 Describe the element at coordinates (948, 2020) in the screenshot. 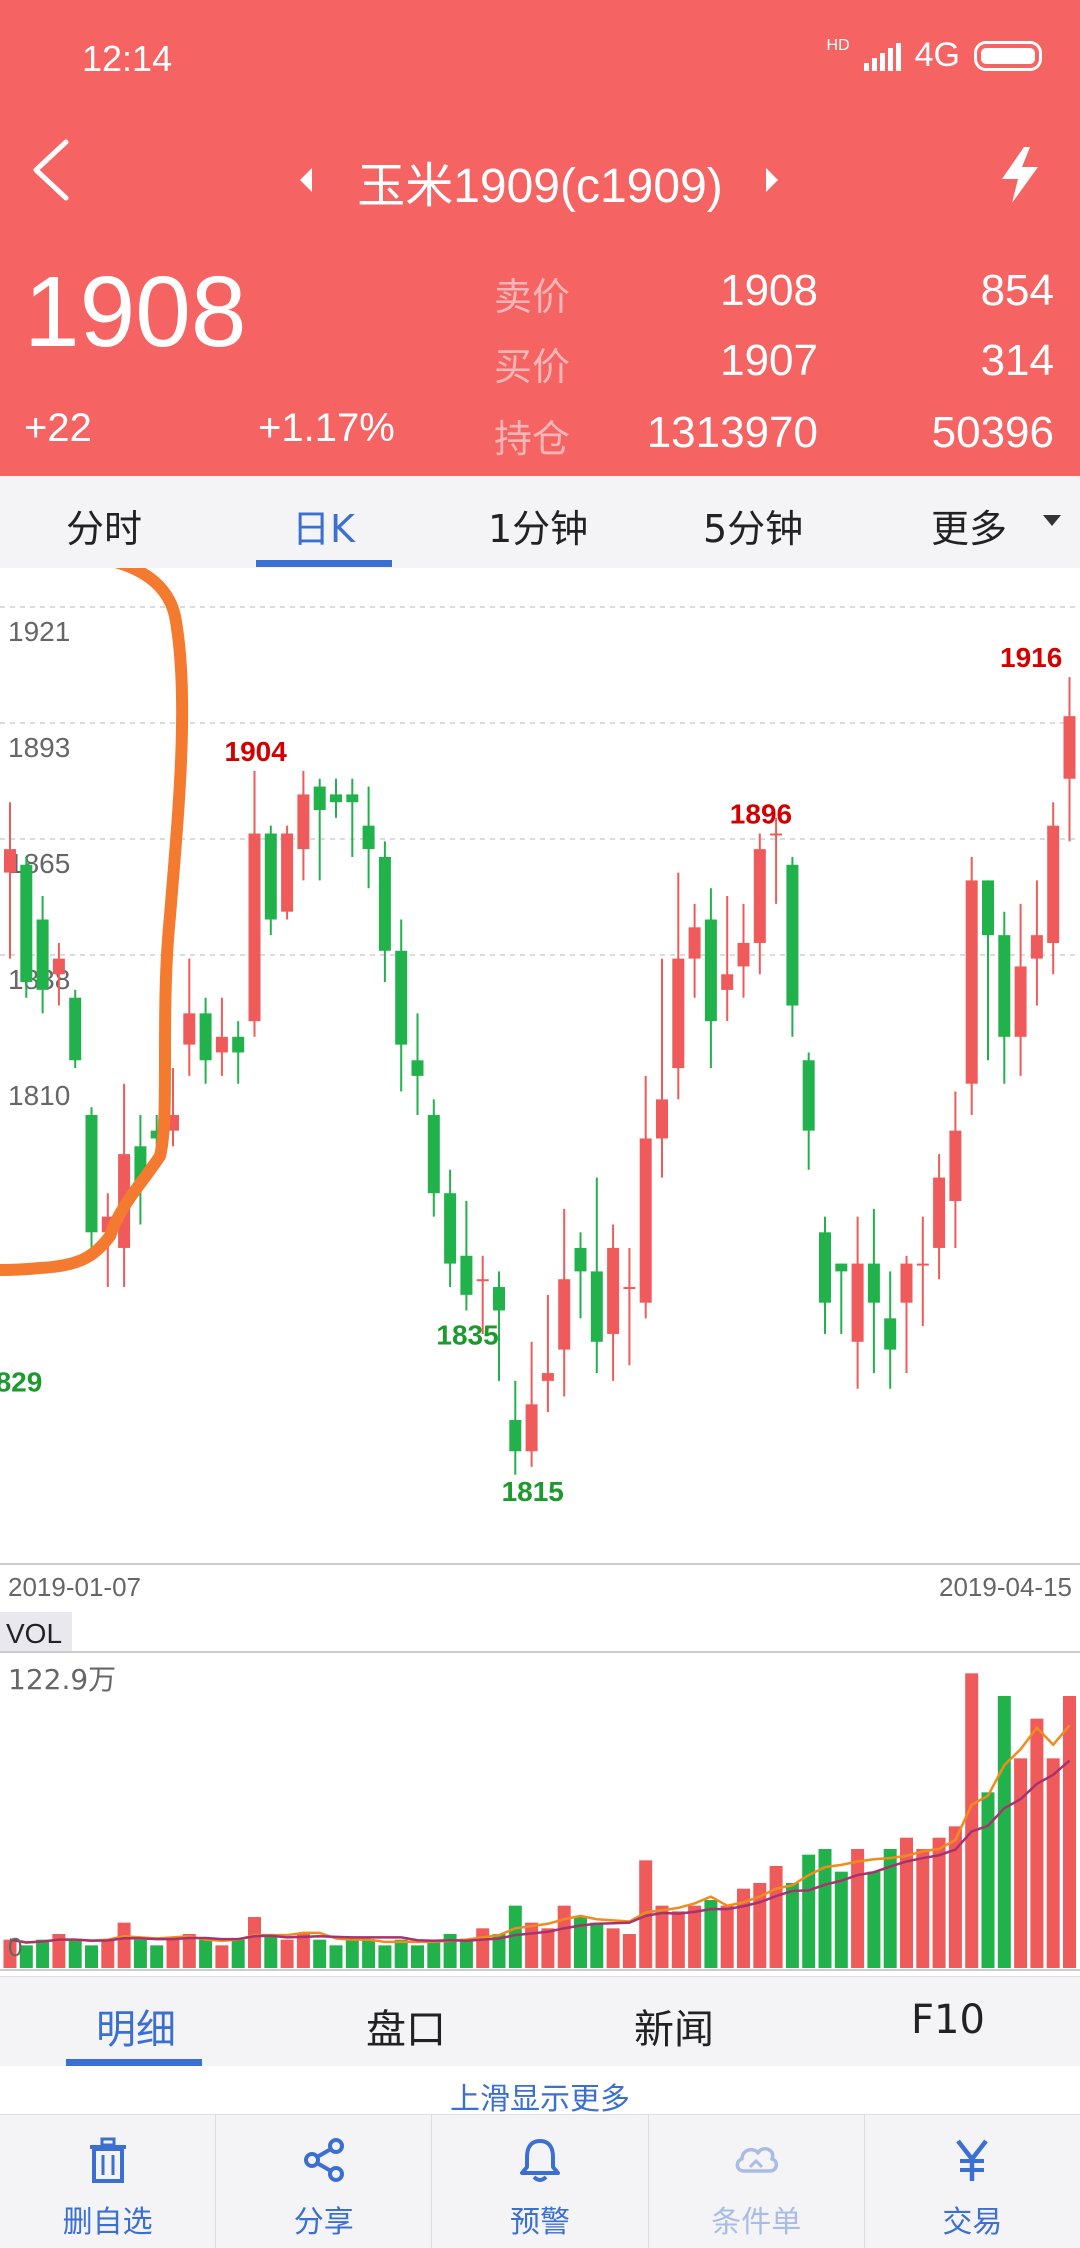

I see `tab-f10: F10` at that location.